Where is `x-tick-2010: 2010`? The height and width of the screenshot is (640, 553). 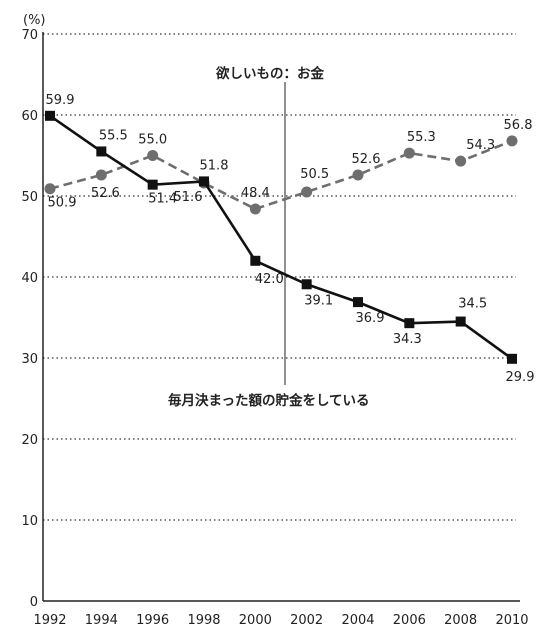 x-tick-2010: 2010 is located at coordinates (511, 620).